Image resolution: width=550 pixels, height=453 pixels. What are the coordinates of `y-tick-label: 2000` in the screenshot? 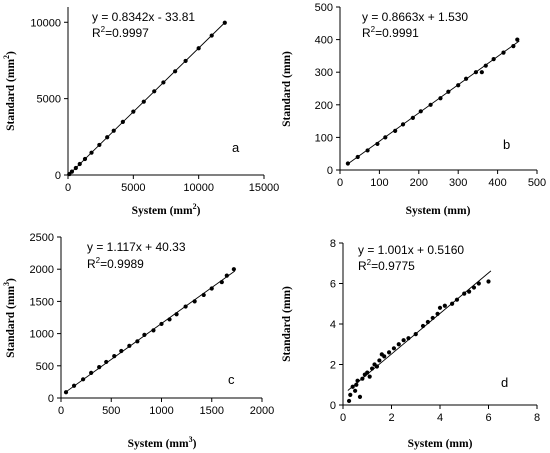 It's located at (42, 270).